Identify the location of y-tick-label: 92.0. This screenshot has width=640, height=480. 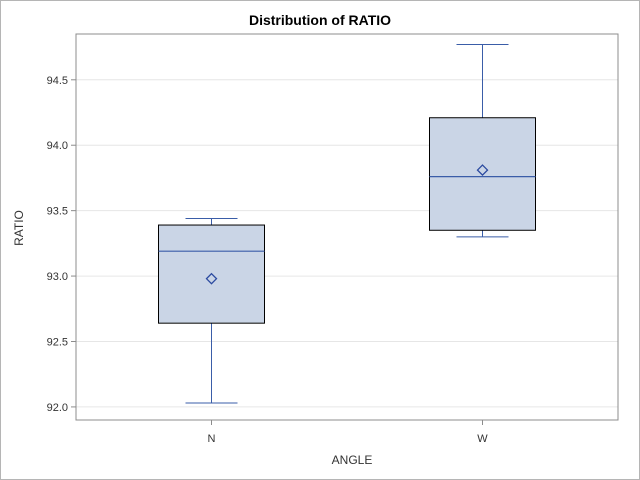
(57, 408).